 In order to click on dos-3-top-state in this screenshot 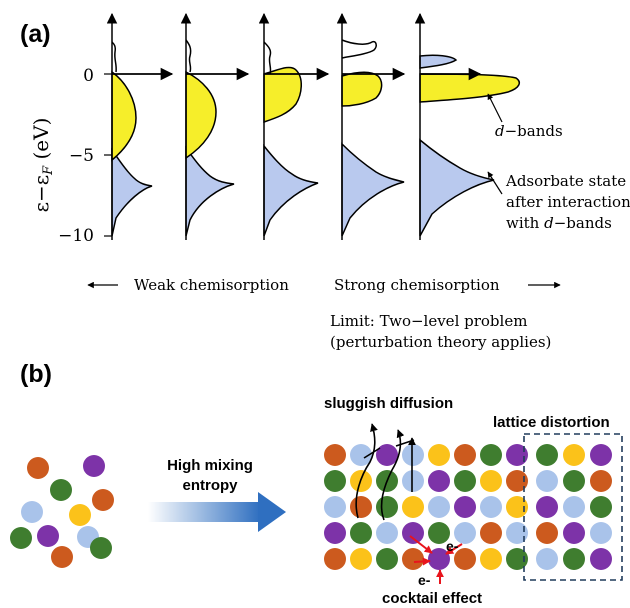, I will do `click(267, 58)`.